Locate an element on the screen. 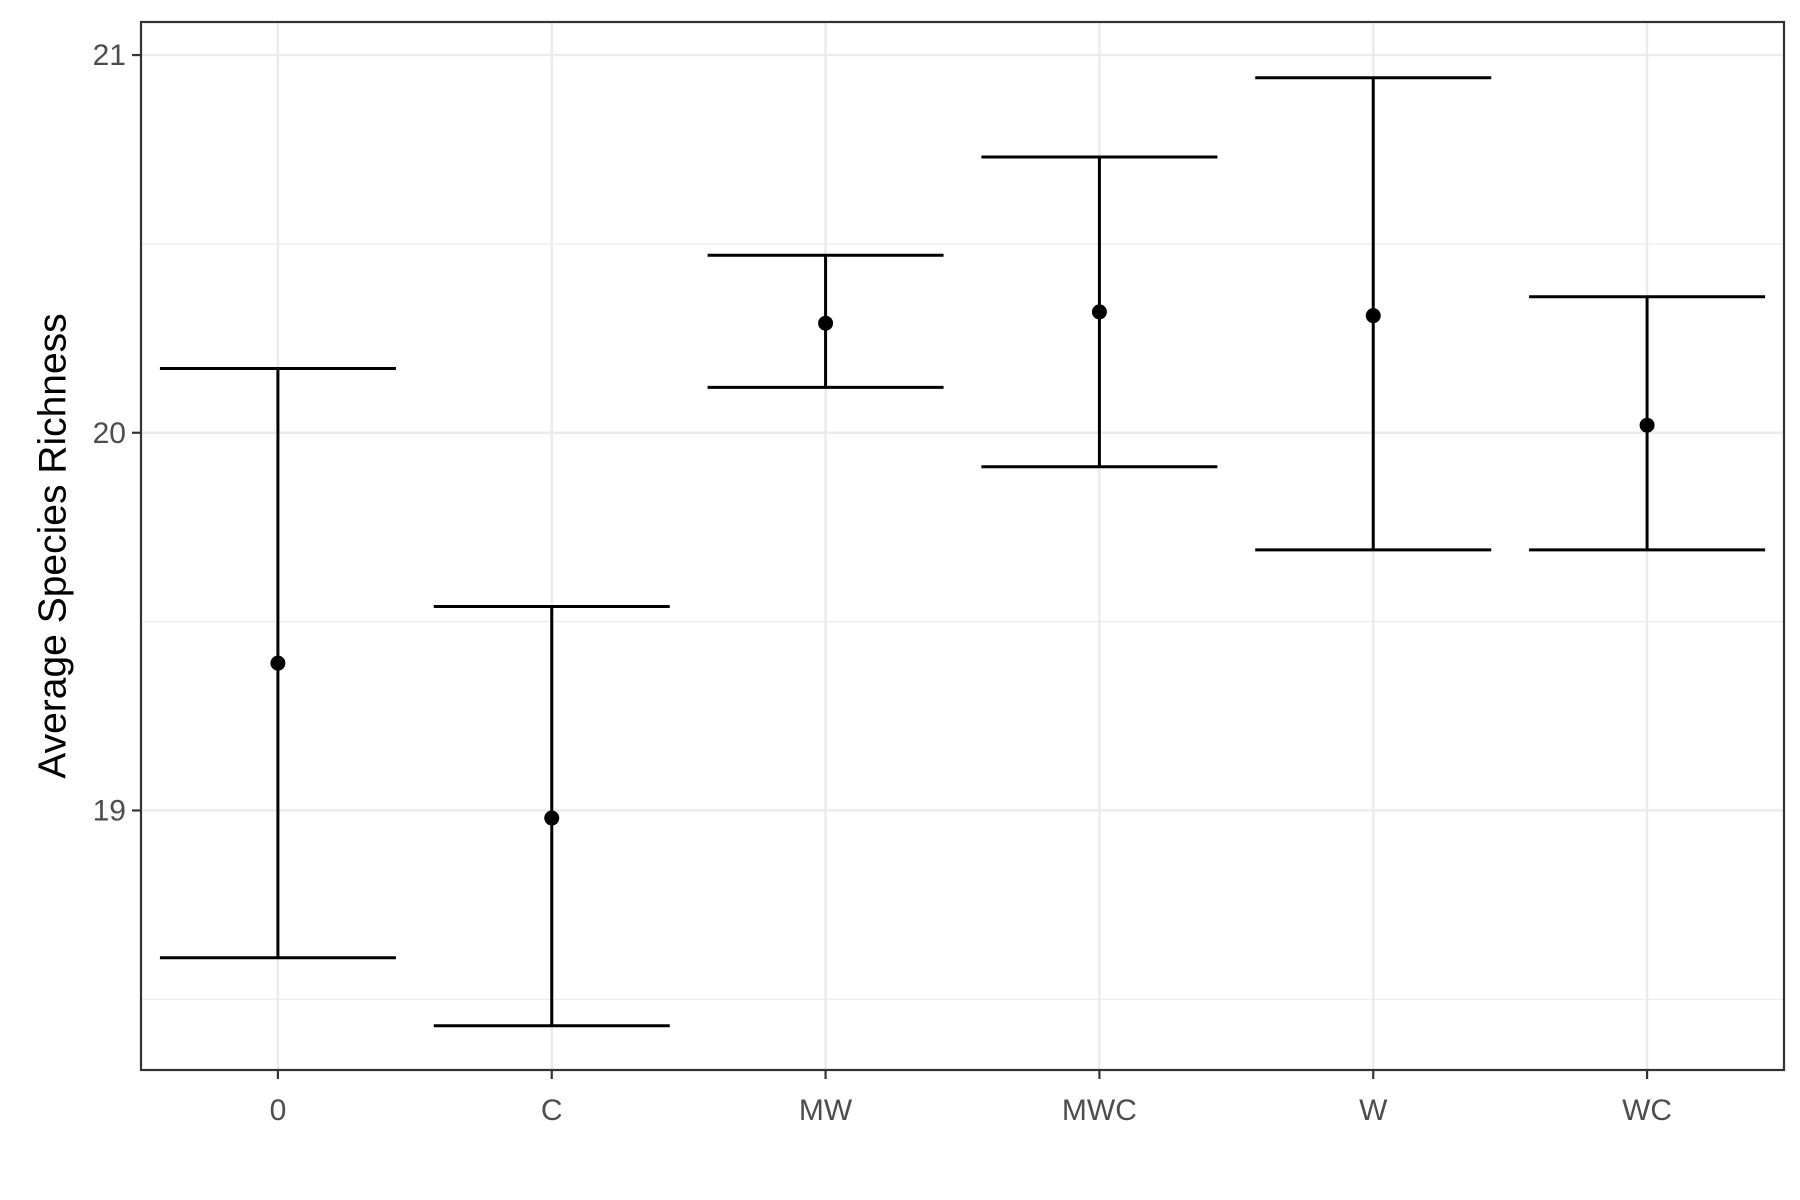 This screenshot has height=1200, width=1800. x-tick-label: W is located at coordinates (1373, 1110).